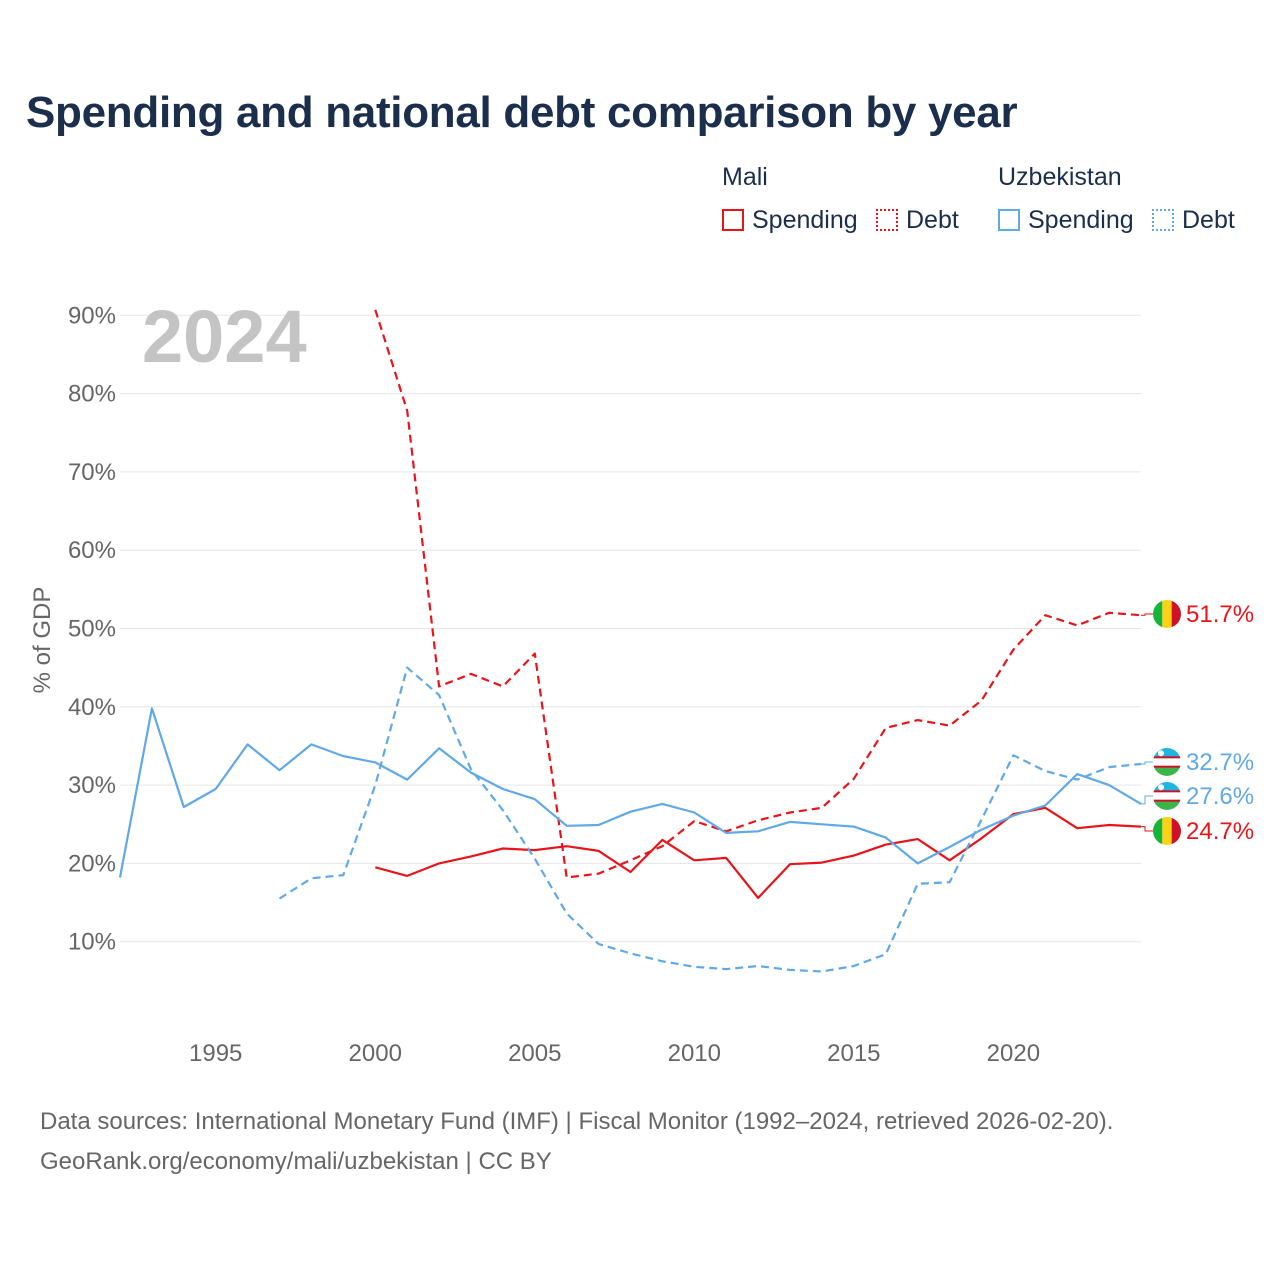 This screenshot has width=1280, height=1280. I want to click on x-tick-label: 2010, so click(694, 1053).